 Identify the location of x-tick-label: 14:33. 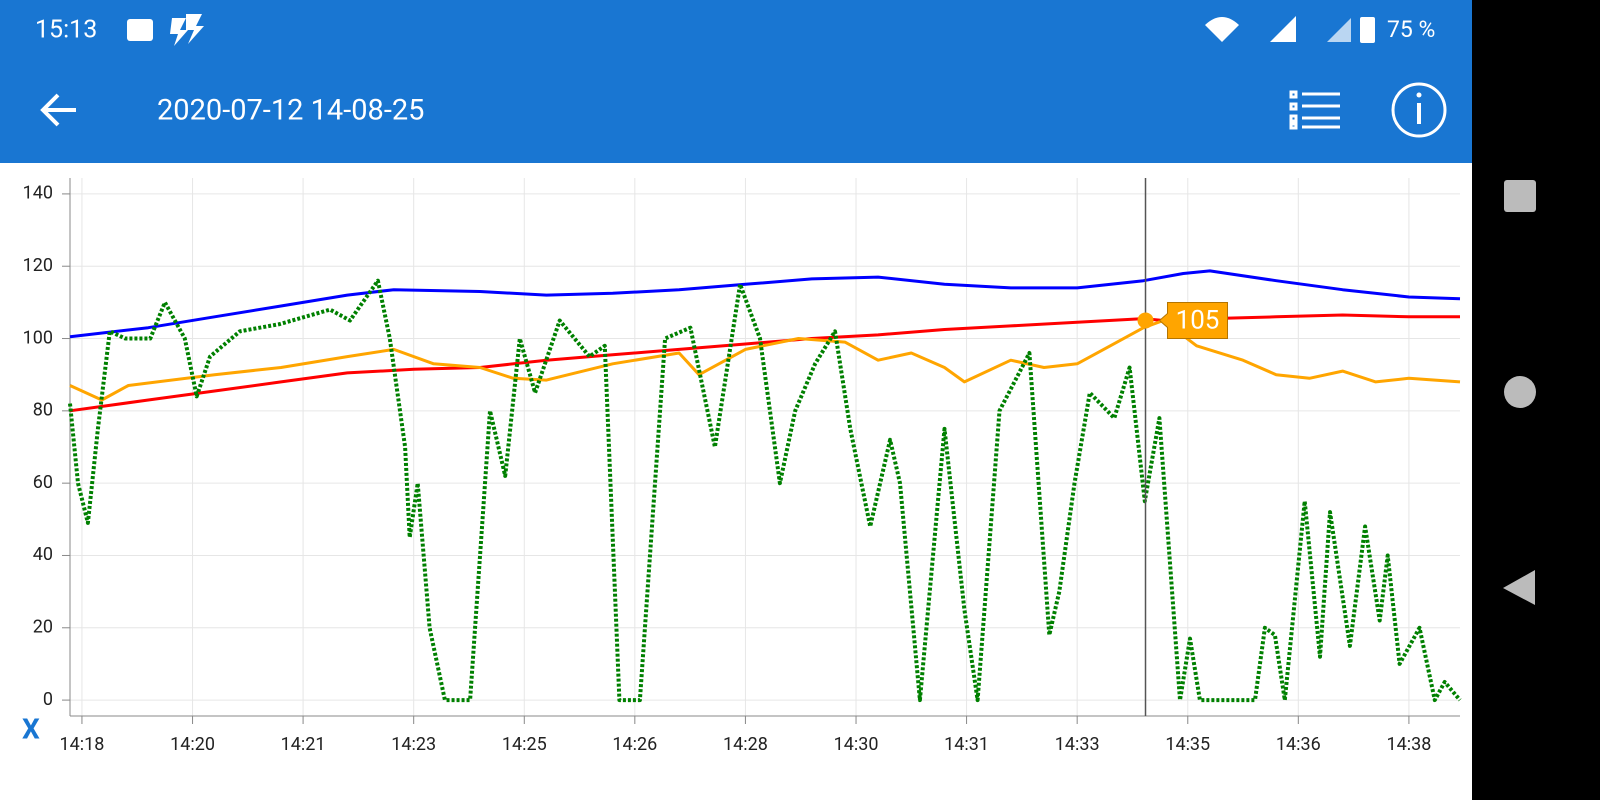
(1077, 744).